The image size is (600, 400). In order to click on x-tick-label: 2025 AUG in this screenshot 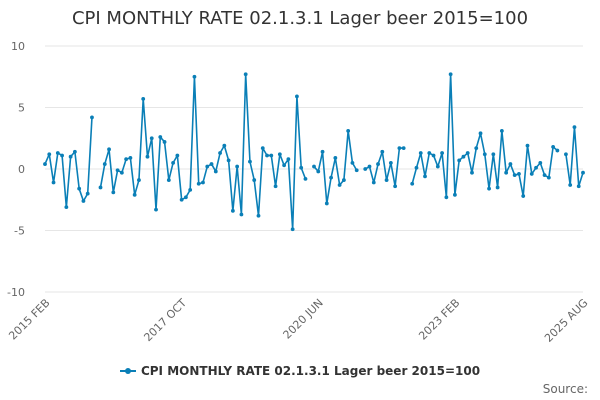, I will do `click(566, 320)`.